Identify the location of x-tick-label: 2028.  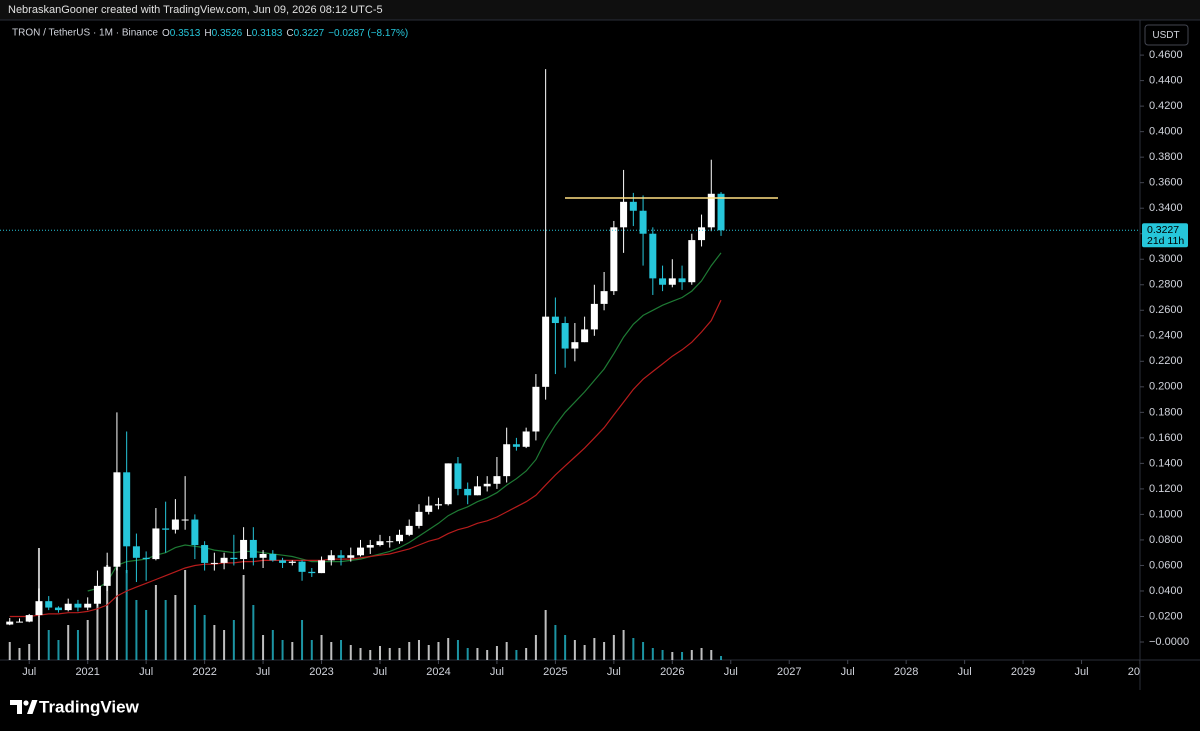
(906, 672).